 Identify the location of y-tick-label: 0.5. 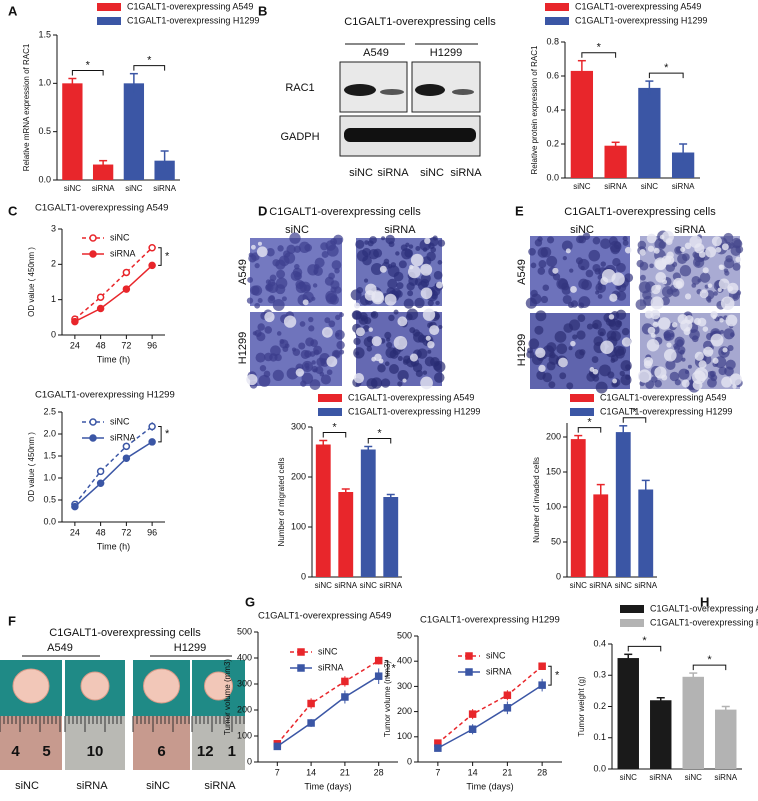
(44, 131).